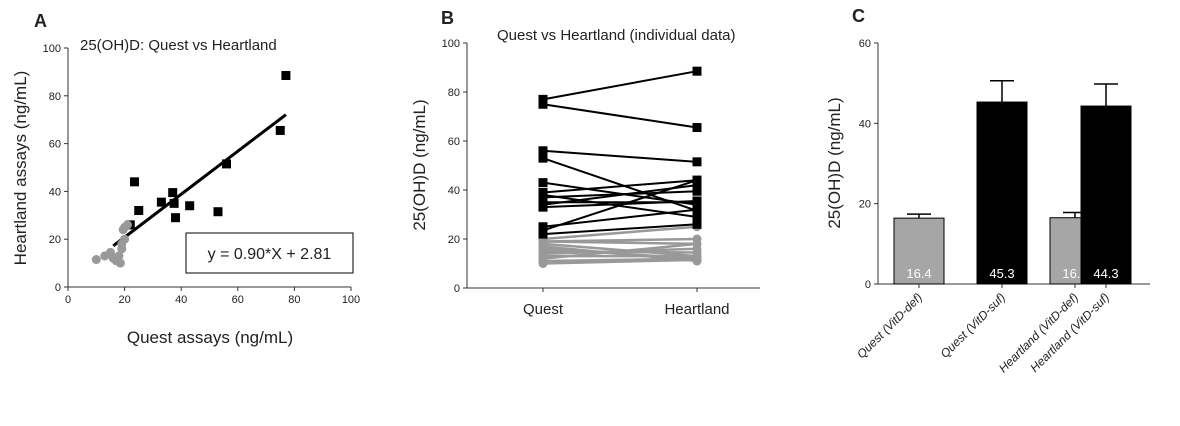 Image resolution: width=1180 pixels, height=426 pixels. I want to click on panel-c-category-label: Quest (VitD-def), so click(889, 325).